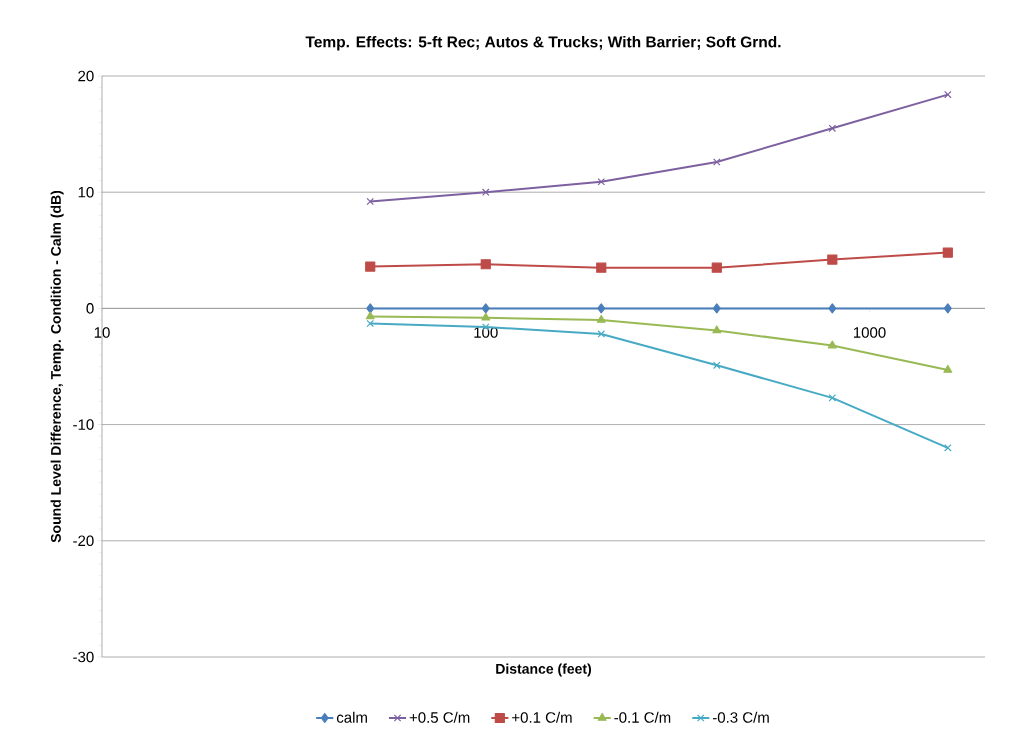 Image resolution: width=1013 pixels, height=741 pixels. I want to click on legend-label: +0.1 C/m, so click(542, 717).